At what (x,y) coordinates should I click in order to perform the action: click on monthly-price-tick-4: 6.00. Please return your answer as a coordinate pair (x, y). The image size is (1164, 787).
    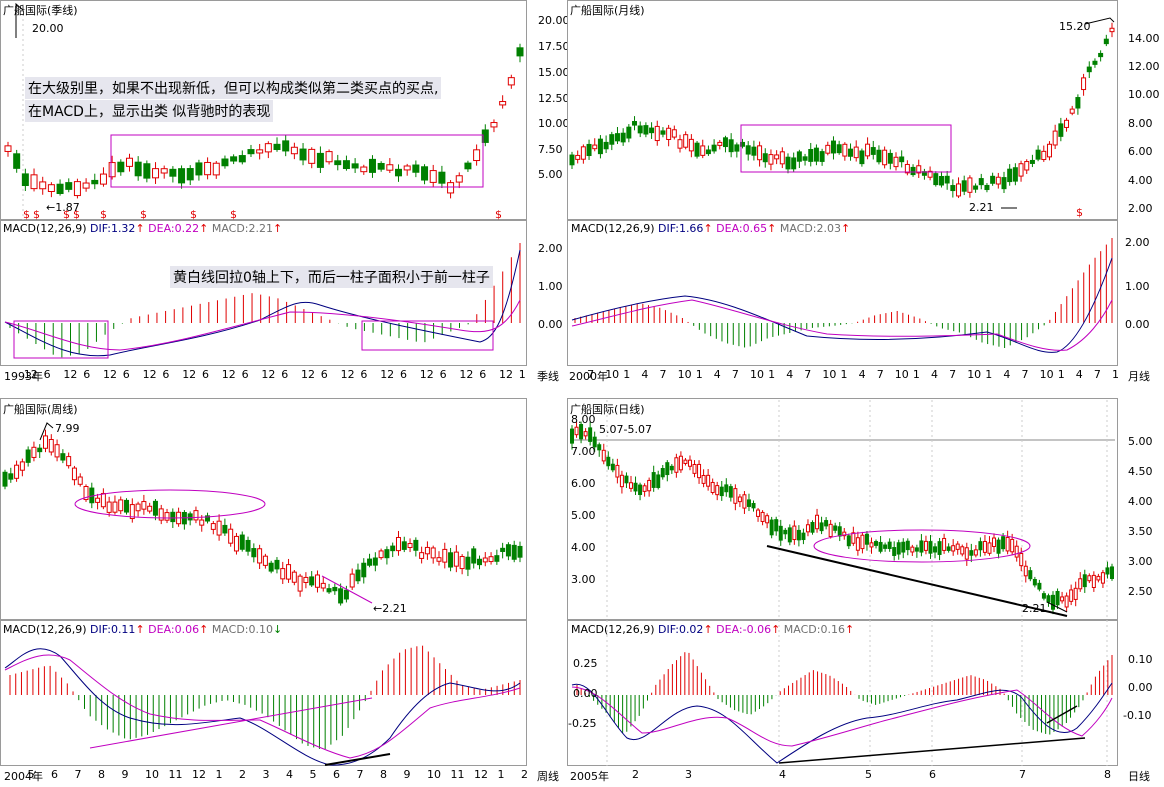
    Looking at the image, I should click on (1140, 151).